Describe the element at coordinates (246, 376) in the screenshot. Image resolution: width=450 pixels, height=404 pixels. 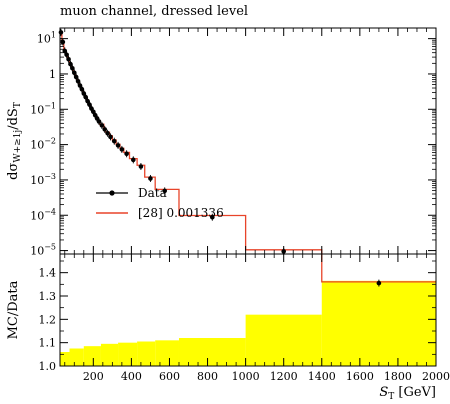
I see `x-tick-label: 1000` at that location.